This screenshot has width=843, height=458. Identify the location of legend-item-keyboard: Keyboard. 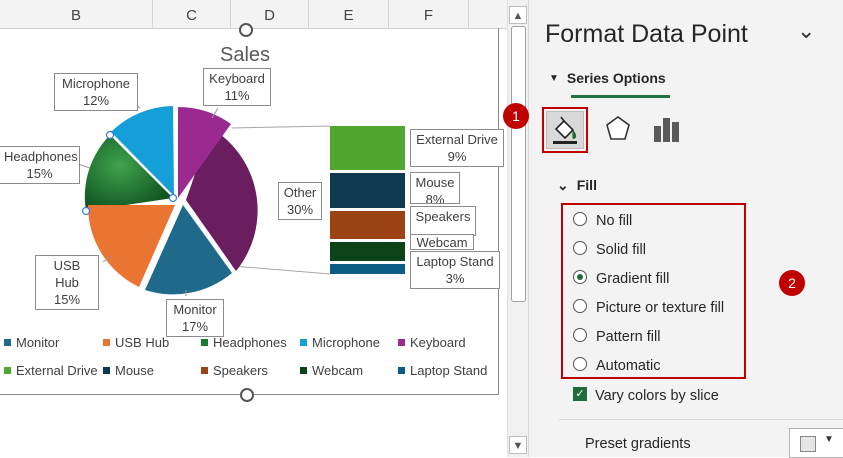
(432, 342).